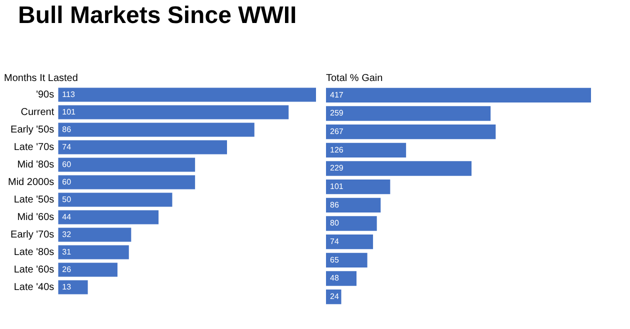  Describe the element at coordinates (69, 94) in the screenshot. I see `data-label: 113` at that location.